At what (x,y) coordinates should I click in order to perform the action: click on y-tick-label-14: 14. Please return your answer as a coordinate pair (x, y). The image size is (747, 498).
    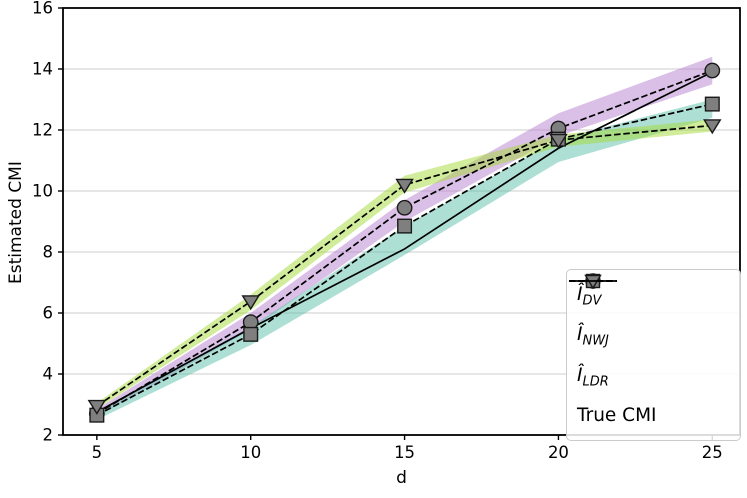
    Looking at the image, I should click on (42, 69).